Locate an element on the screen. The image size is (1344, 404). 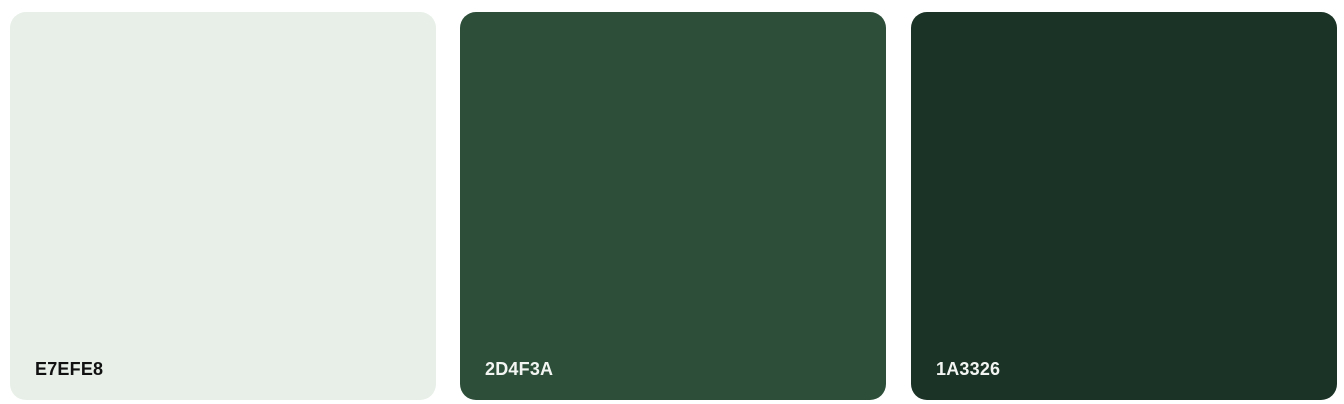
swatch-hex-label: 2D4F3A is located at coordinates (519, 369).